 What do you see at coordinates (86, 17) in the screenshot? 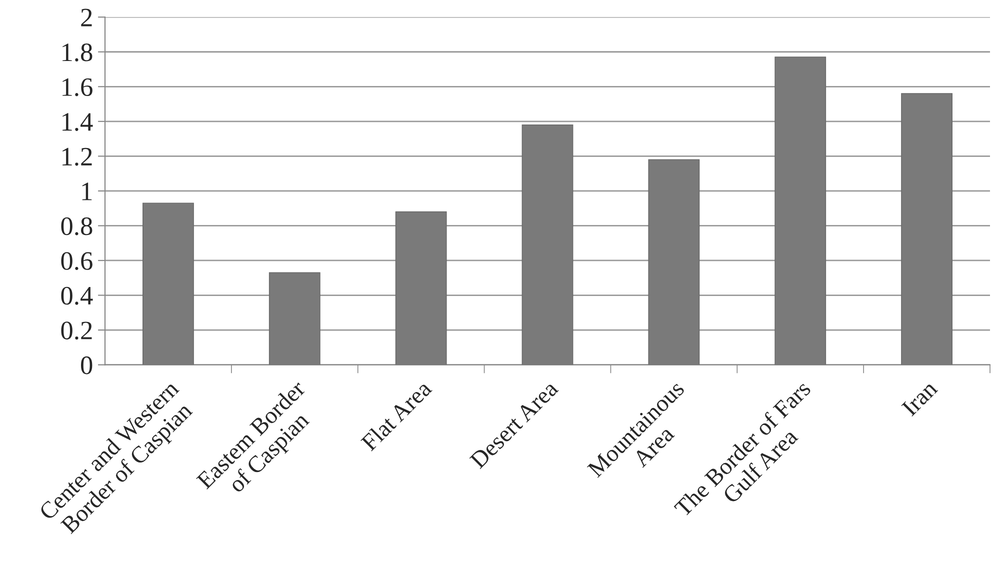
I see `y-tick-label: 2` at bounding box center [86, 17].